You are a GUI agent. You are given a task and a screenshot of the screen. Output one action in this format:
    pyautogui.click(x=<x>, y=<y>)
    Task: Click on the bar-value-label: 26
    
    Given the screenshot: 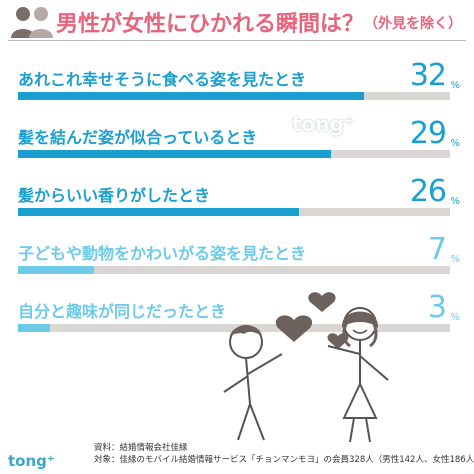 What is the action you would take?
    pyautogui.click(x=428, y=191)
    